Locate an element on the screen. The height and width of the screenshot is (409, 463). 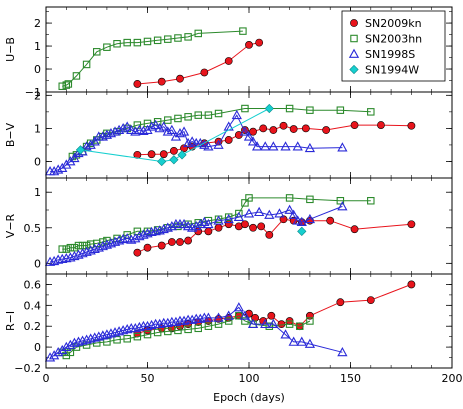
panel-0-ytick-label-3: 2 is located at coordinates (37, 23).